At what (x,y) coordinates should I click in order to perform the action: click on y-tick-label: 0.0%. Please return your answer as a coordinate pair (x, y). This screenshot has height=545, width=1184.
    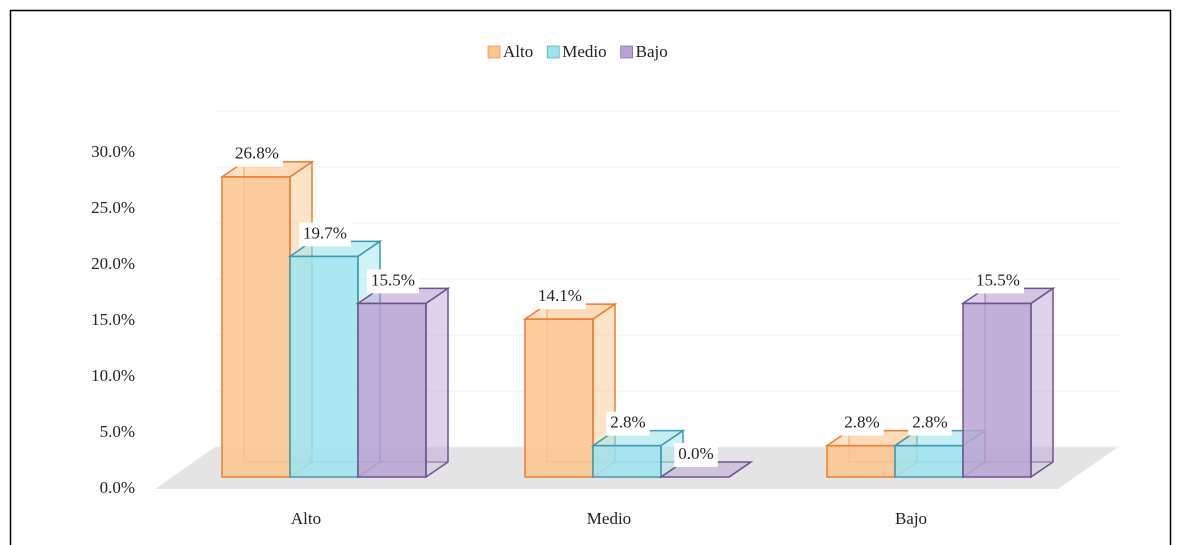
    Looking at the image, I should click on (117, 487).